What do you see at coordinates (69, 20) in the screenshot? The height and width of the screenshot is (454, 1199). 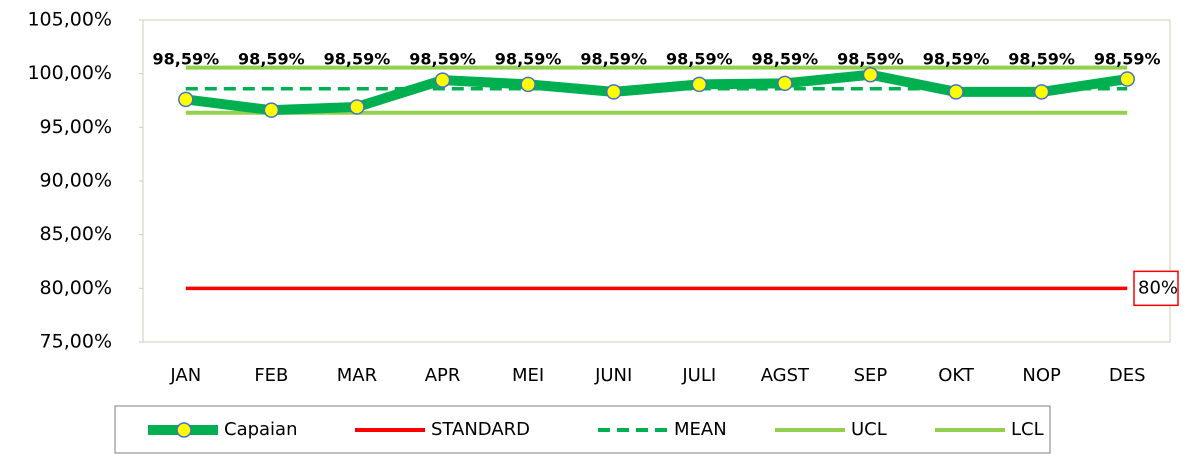 I see `y-tick-label: 105,00%` at bounding box center [69, 20].